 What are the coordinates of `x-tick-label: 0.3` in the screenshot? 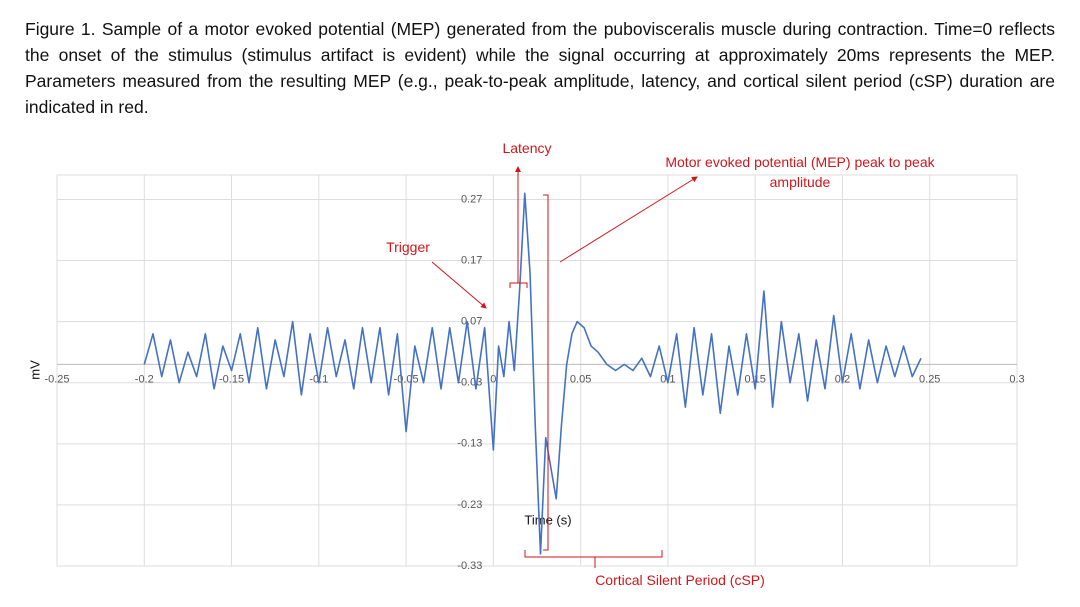 It's located at (1016, 379).